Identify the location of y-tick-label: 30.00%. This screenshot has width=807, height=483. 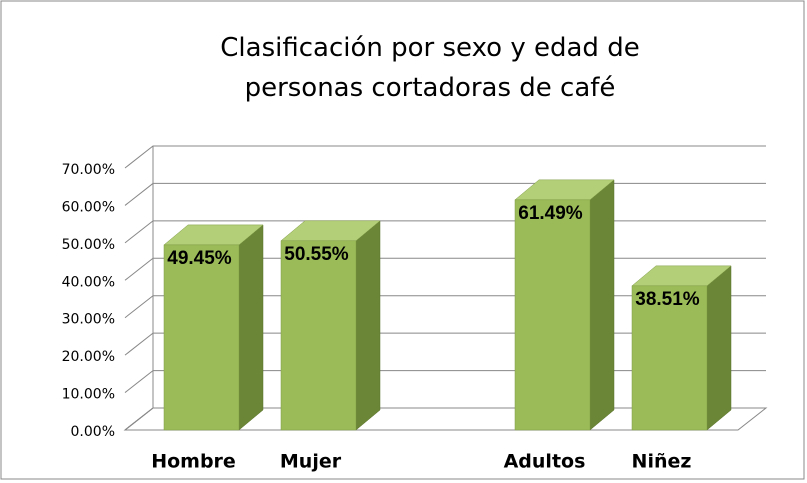
(88, 320).